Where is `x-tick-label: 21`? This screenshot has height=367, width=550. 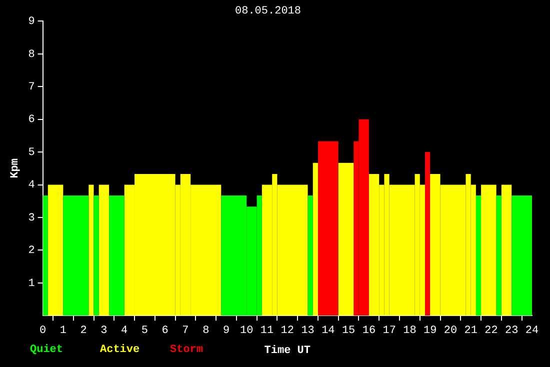
x-tick-label: 21 is located at coordinates (471, 331).